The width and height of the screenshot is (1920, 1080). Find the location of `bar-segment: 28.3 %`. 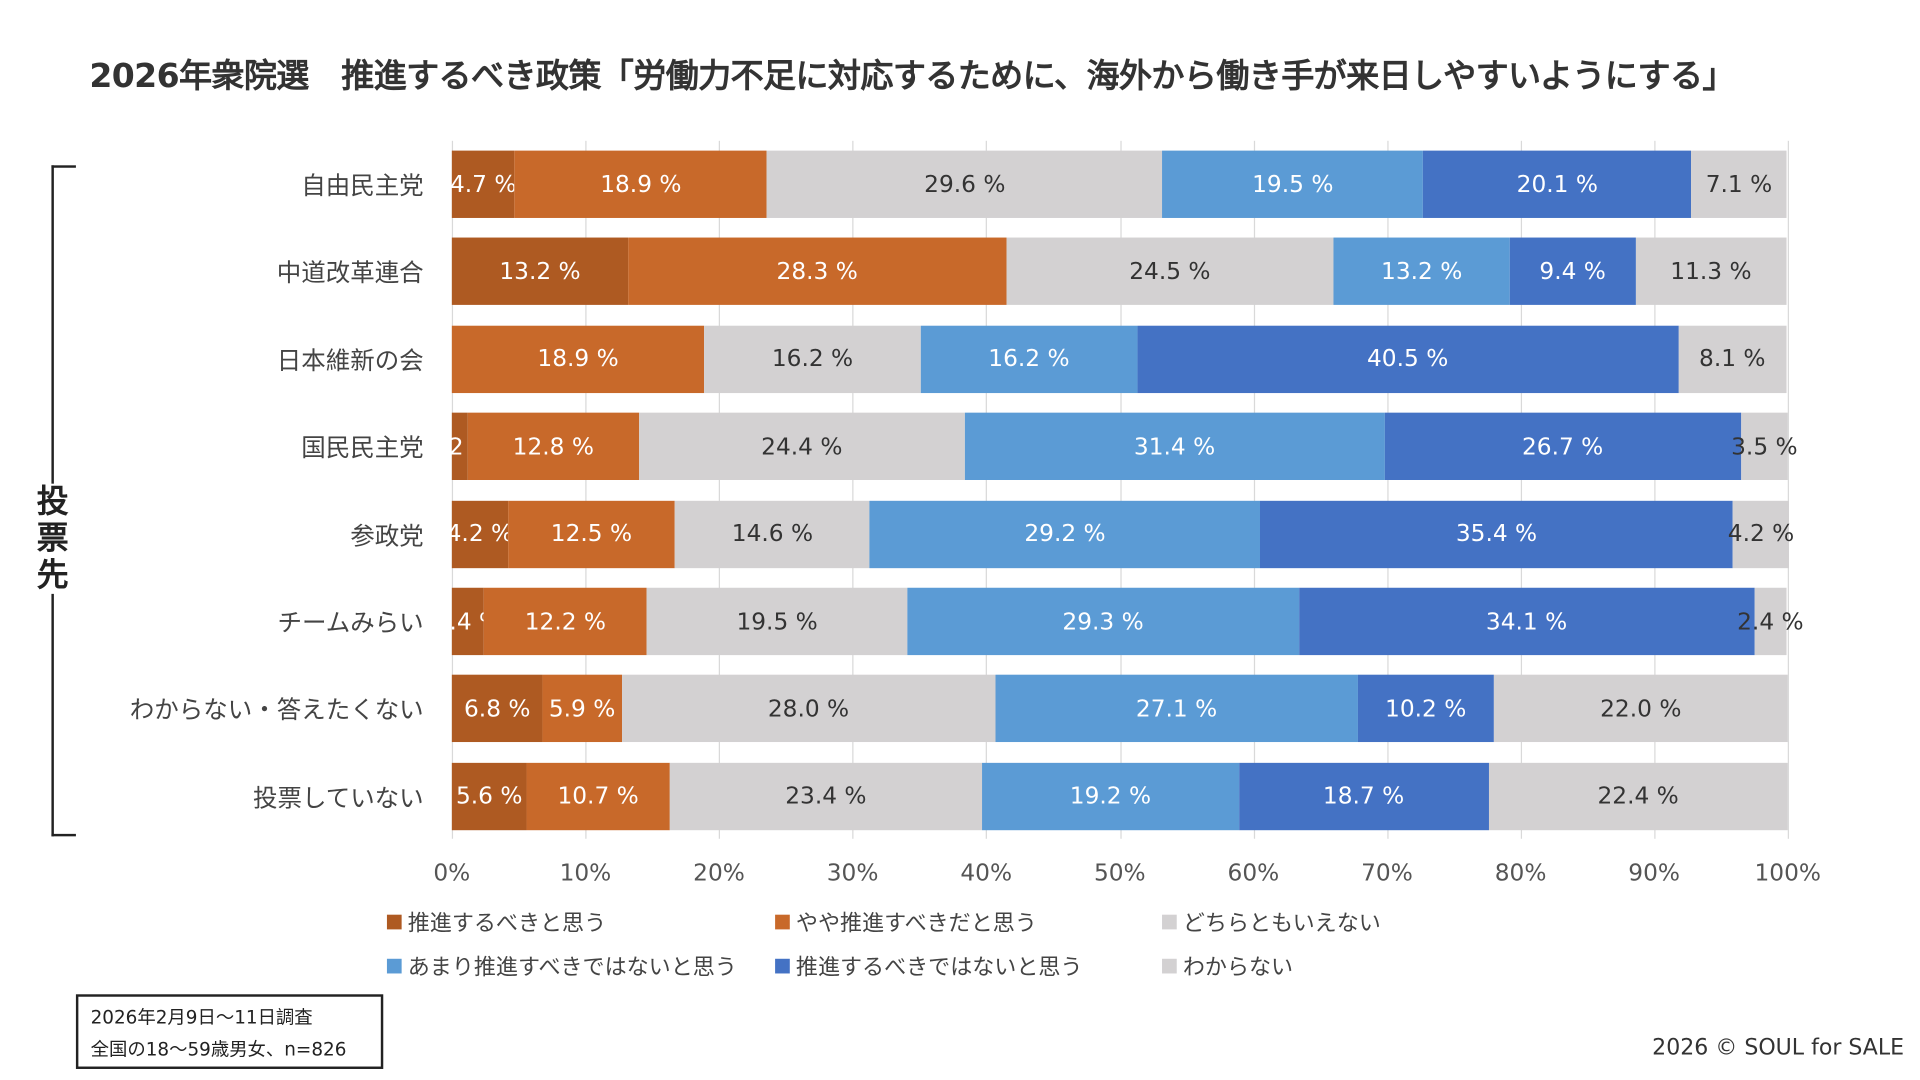

bar-segment: 28.3 % is located at coordinates (817, 272).